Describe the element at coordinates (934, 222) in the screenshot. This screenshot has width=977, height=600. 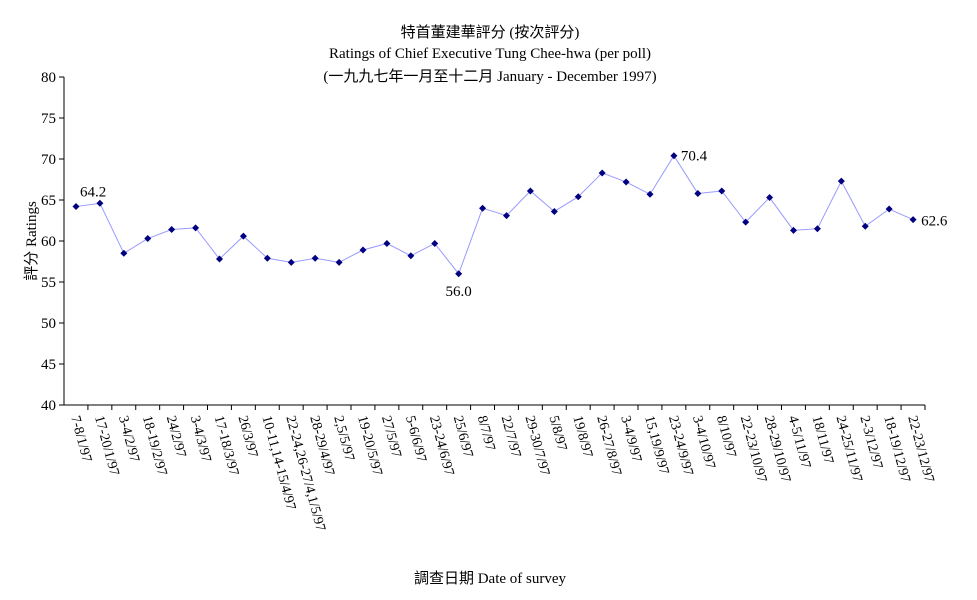
I see `data-label: 62.6` at that location.